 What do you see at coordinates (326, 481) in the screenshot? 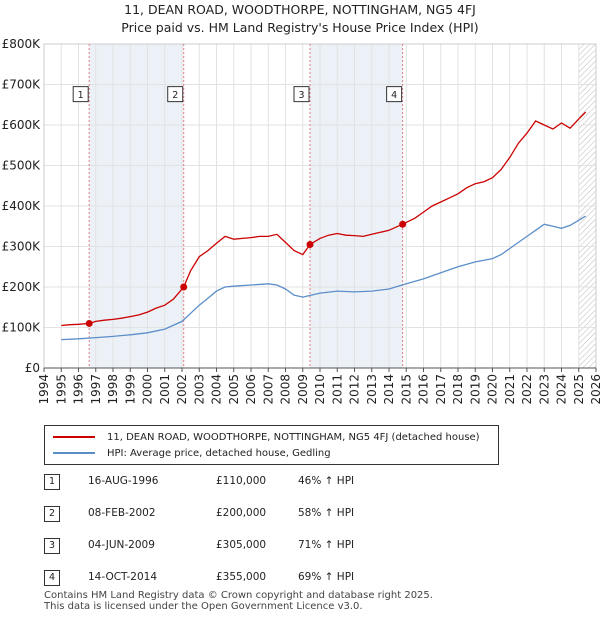
I see `row-hpi-change: 46% ↑ HPI` at bounding box center [326, 481].